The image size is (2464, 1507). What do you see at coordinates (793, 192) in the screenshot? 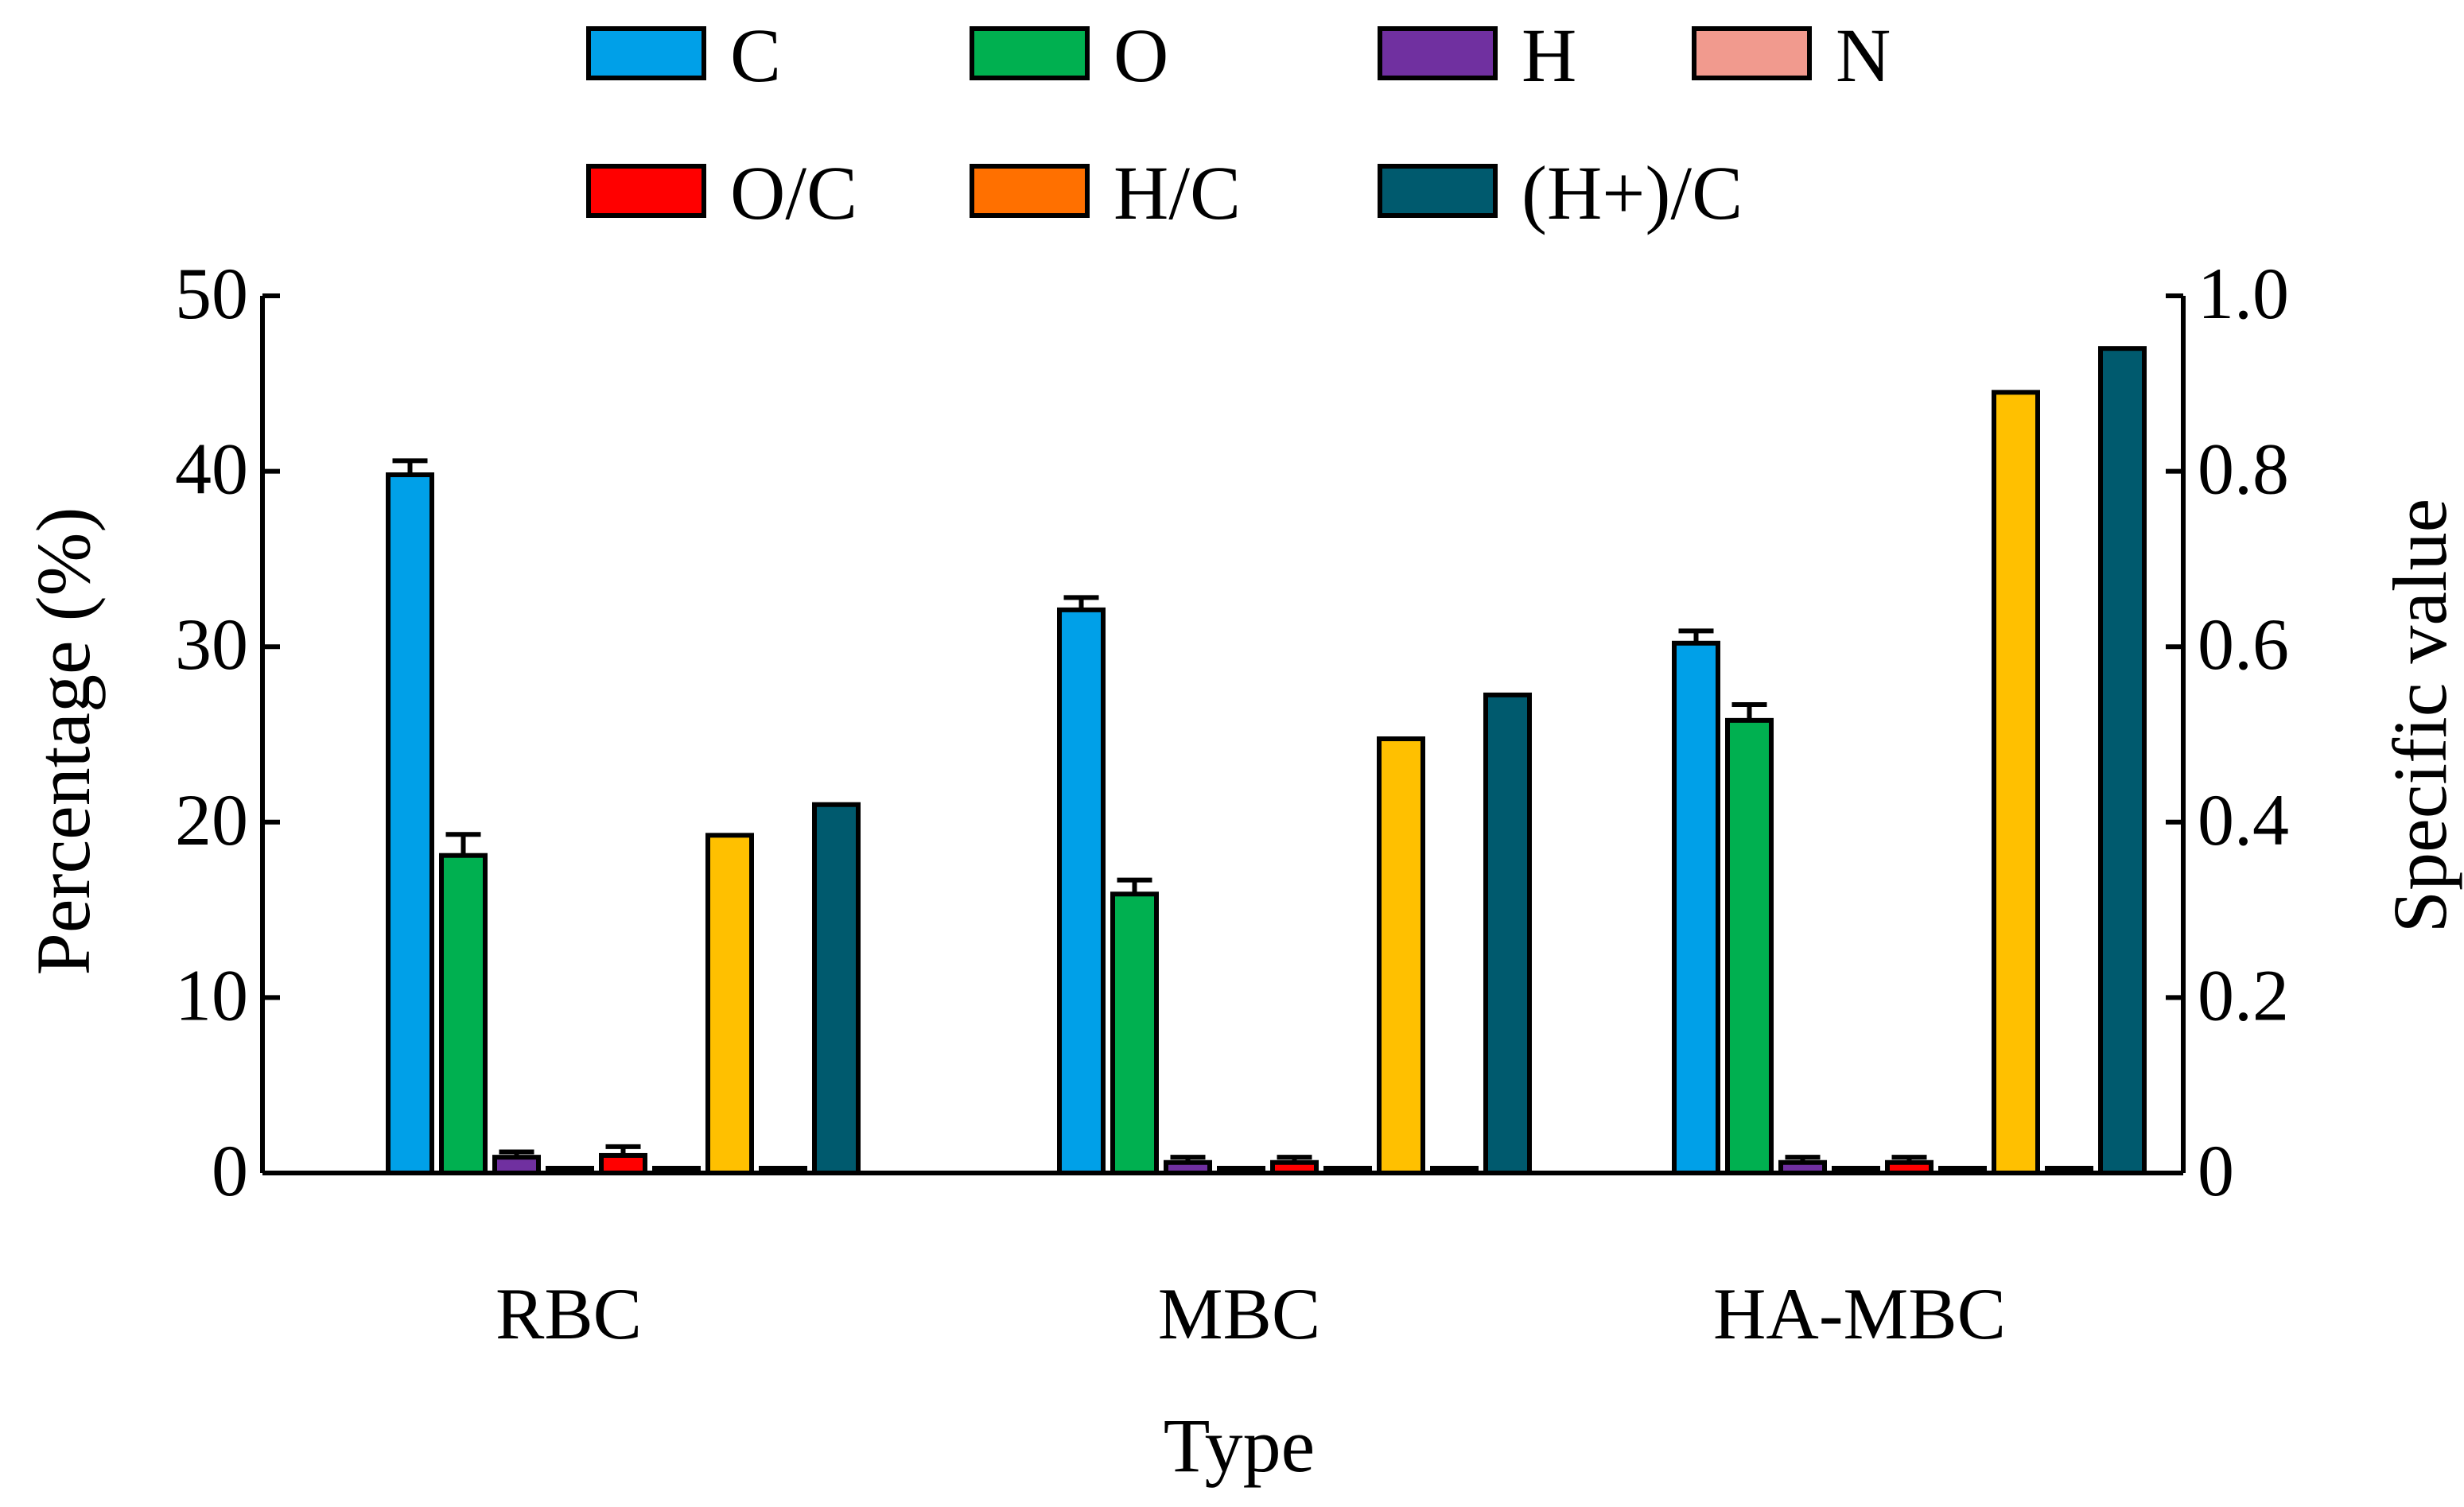
I see `legend-label-4: O/C` at bounding box center [793, 192].